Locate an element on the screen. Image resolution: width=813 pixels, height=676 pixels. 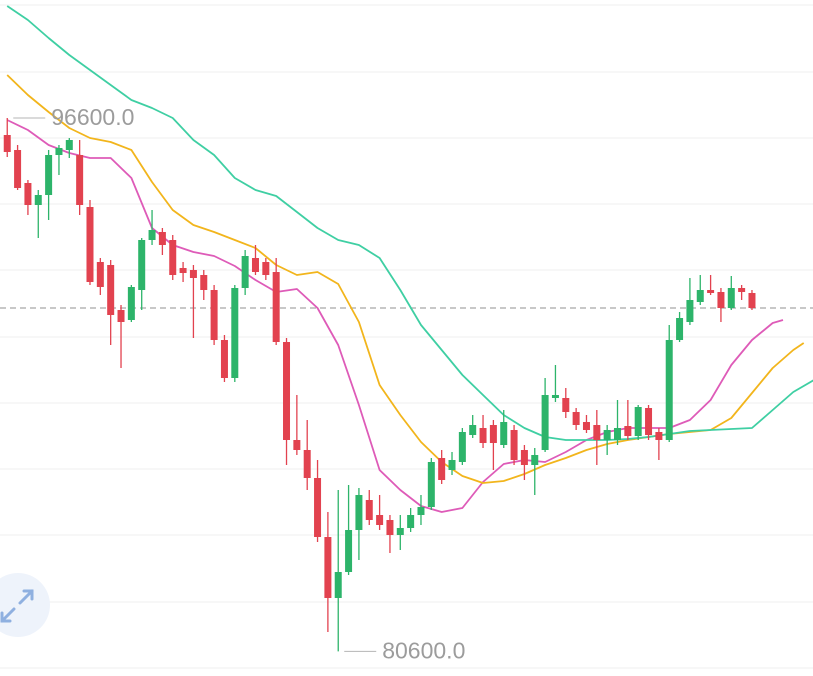
annotation: 80600.0 is located at coordinates (423, 650).